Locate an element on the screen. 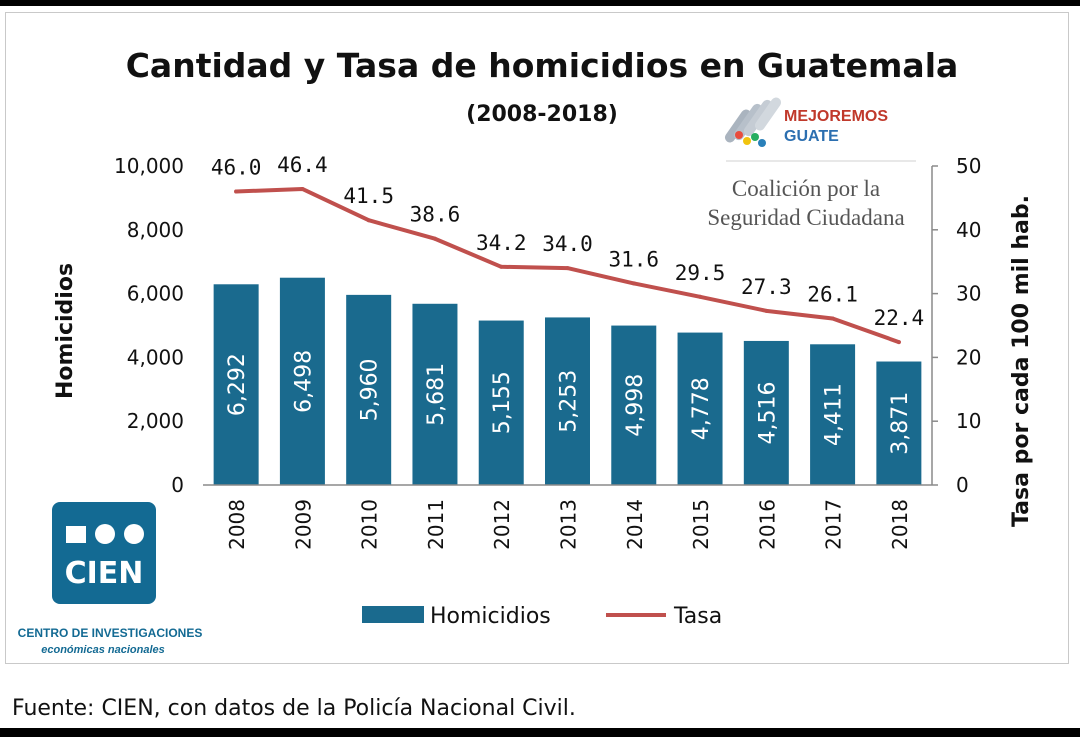  bar-2018 is located at coordinates (899, 423).